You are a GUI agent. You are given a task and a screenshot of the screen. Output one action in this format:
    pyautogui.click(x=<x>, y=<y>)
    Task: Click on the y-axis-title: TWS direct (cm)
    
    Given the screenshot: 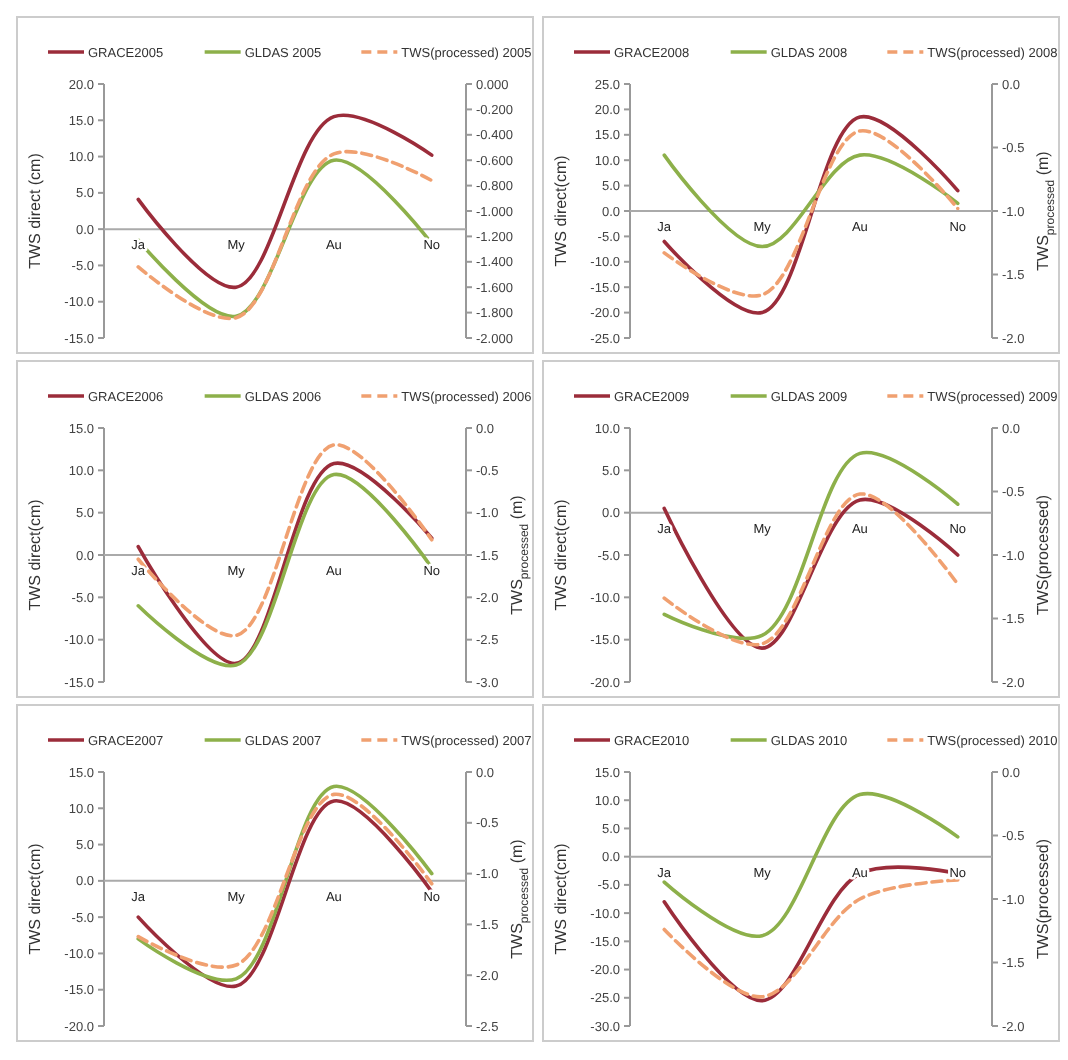 What is the action you would take?
    pyautogui.click(x=35, y=210)
    